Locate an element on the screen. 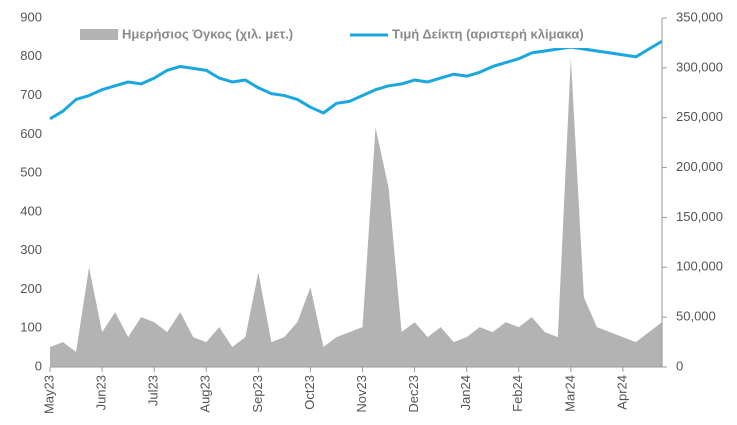  y-tick-label: 800 is located at coordinates (31, 55).